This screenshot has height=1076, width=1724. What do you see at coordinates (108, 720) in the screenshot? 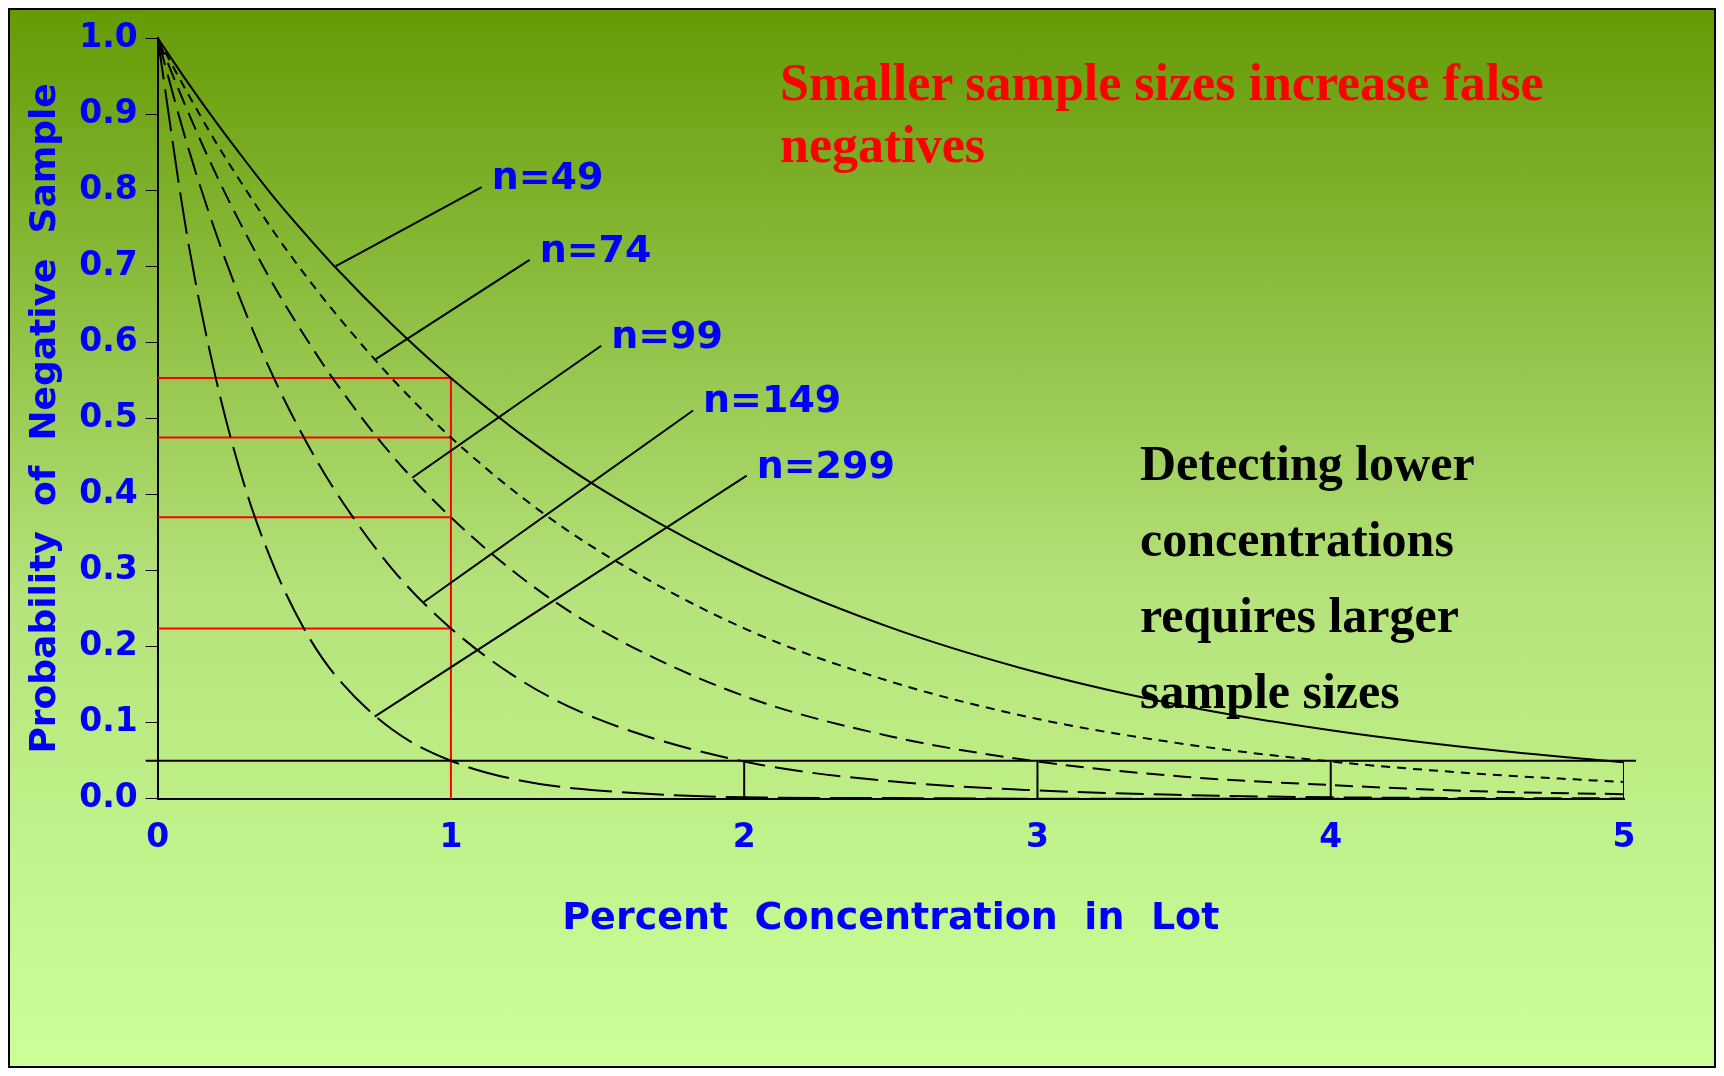
I see `y-tick-label: 0.1` at bounding box center [108, 720].